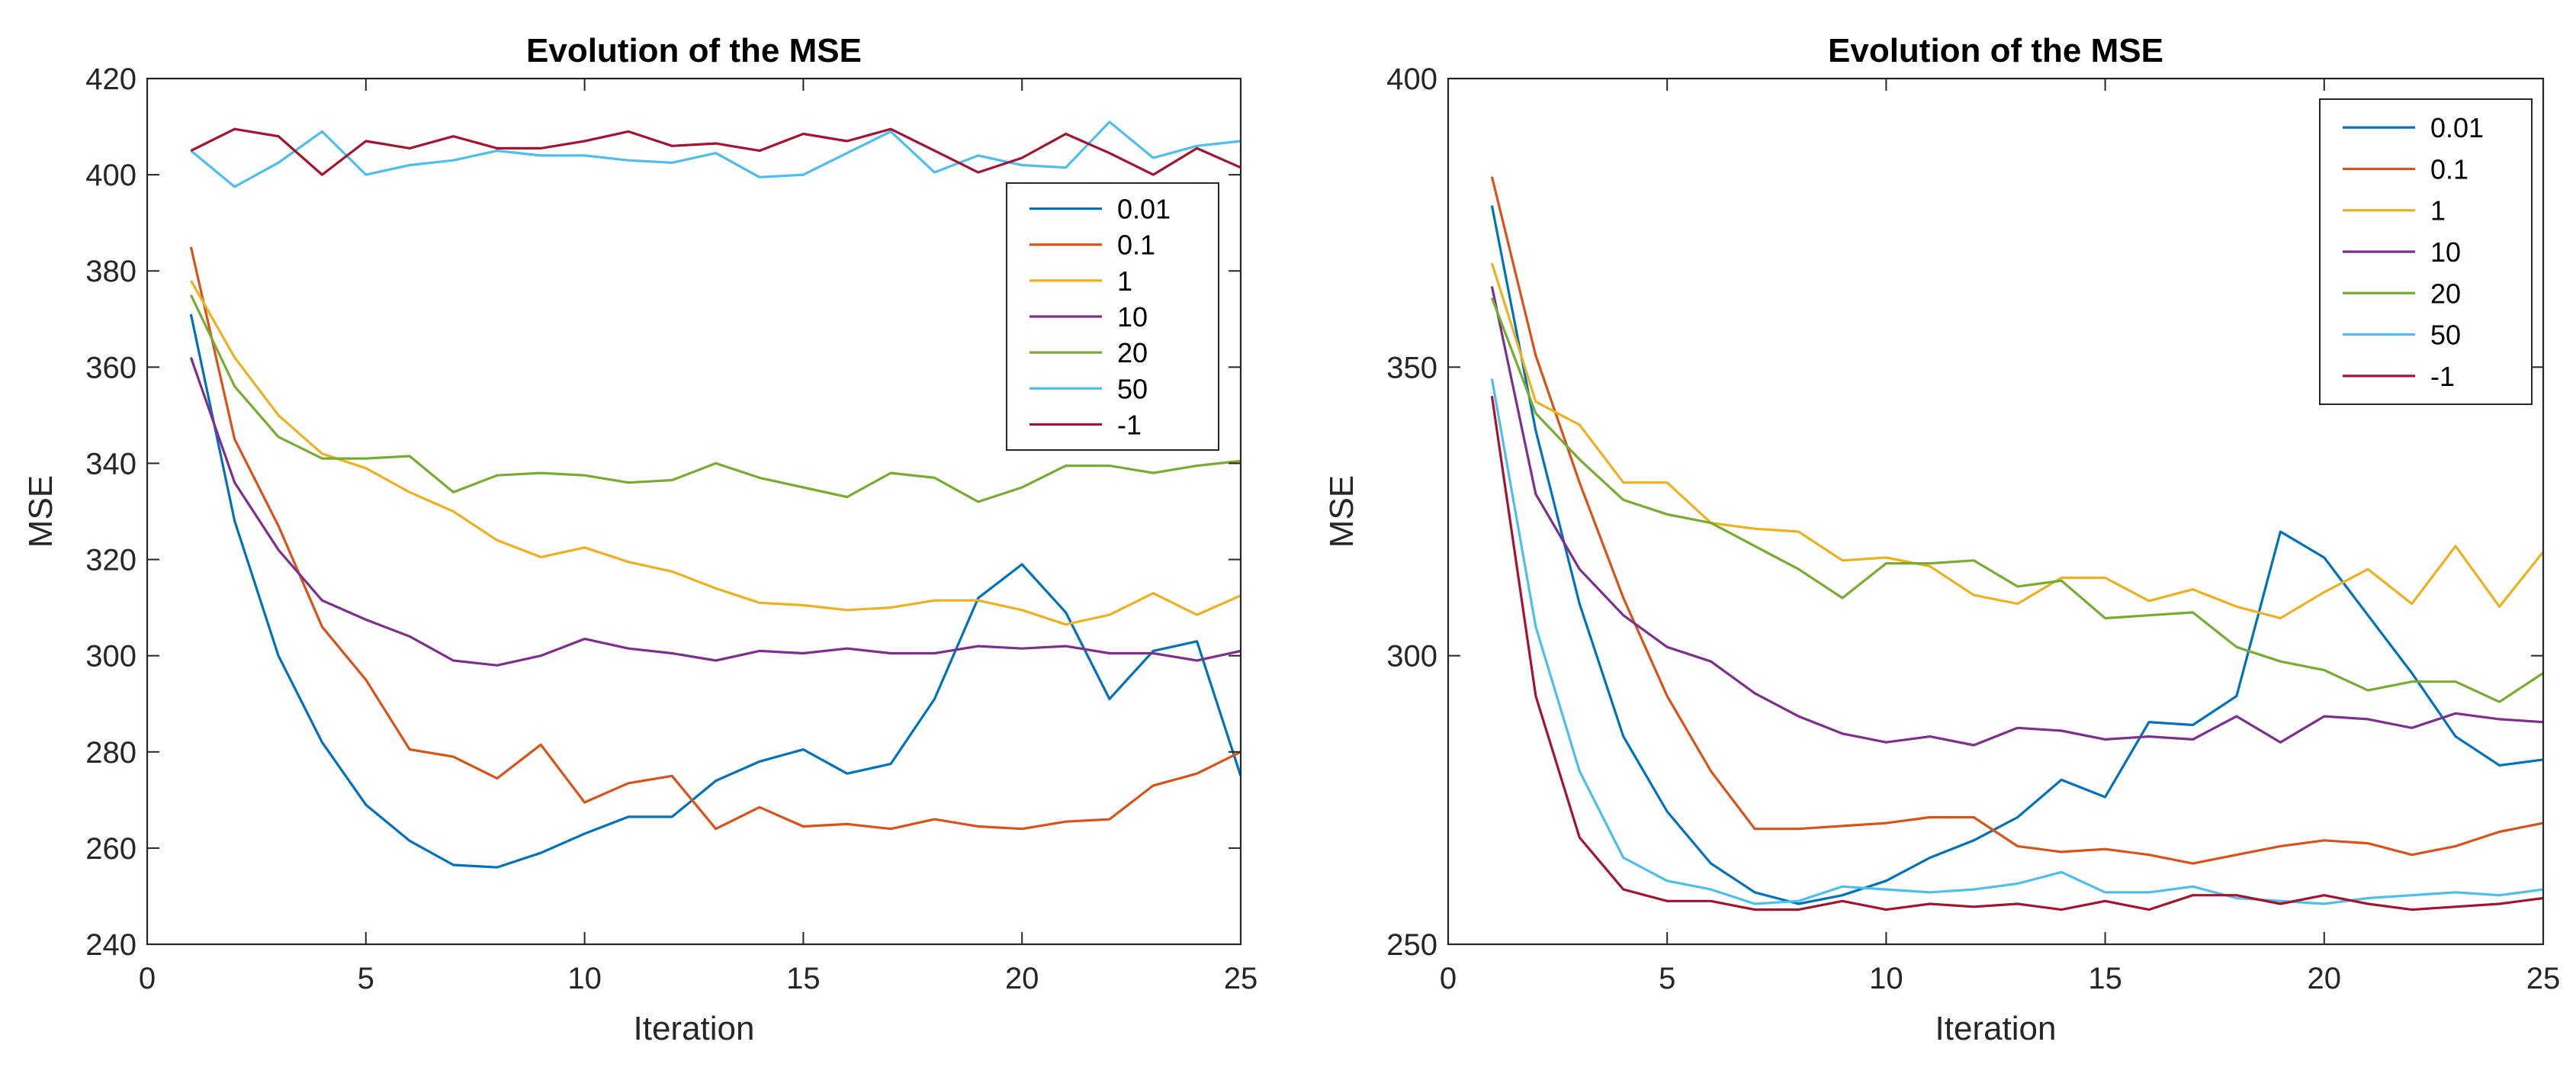  What do you see at coordinates (111, 464) in the screenshot?
I see `y-tick-label: 340` at bounding box center [111, 464].